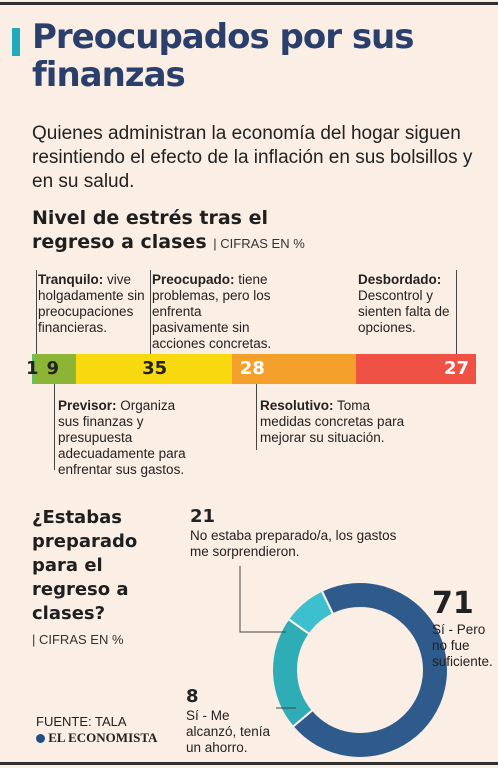  I want to click on donut-chart, so click(360, 670).